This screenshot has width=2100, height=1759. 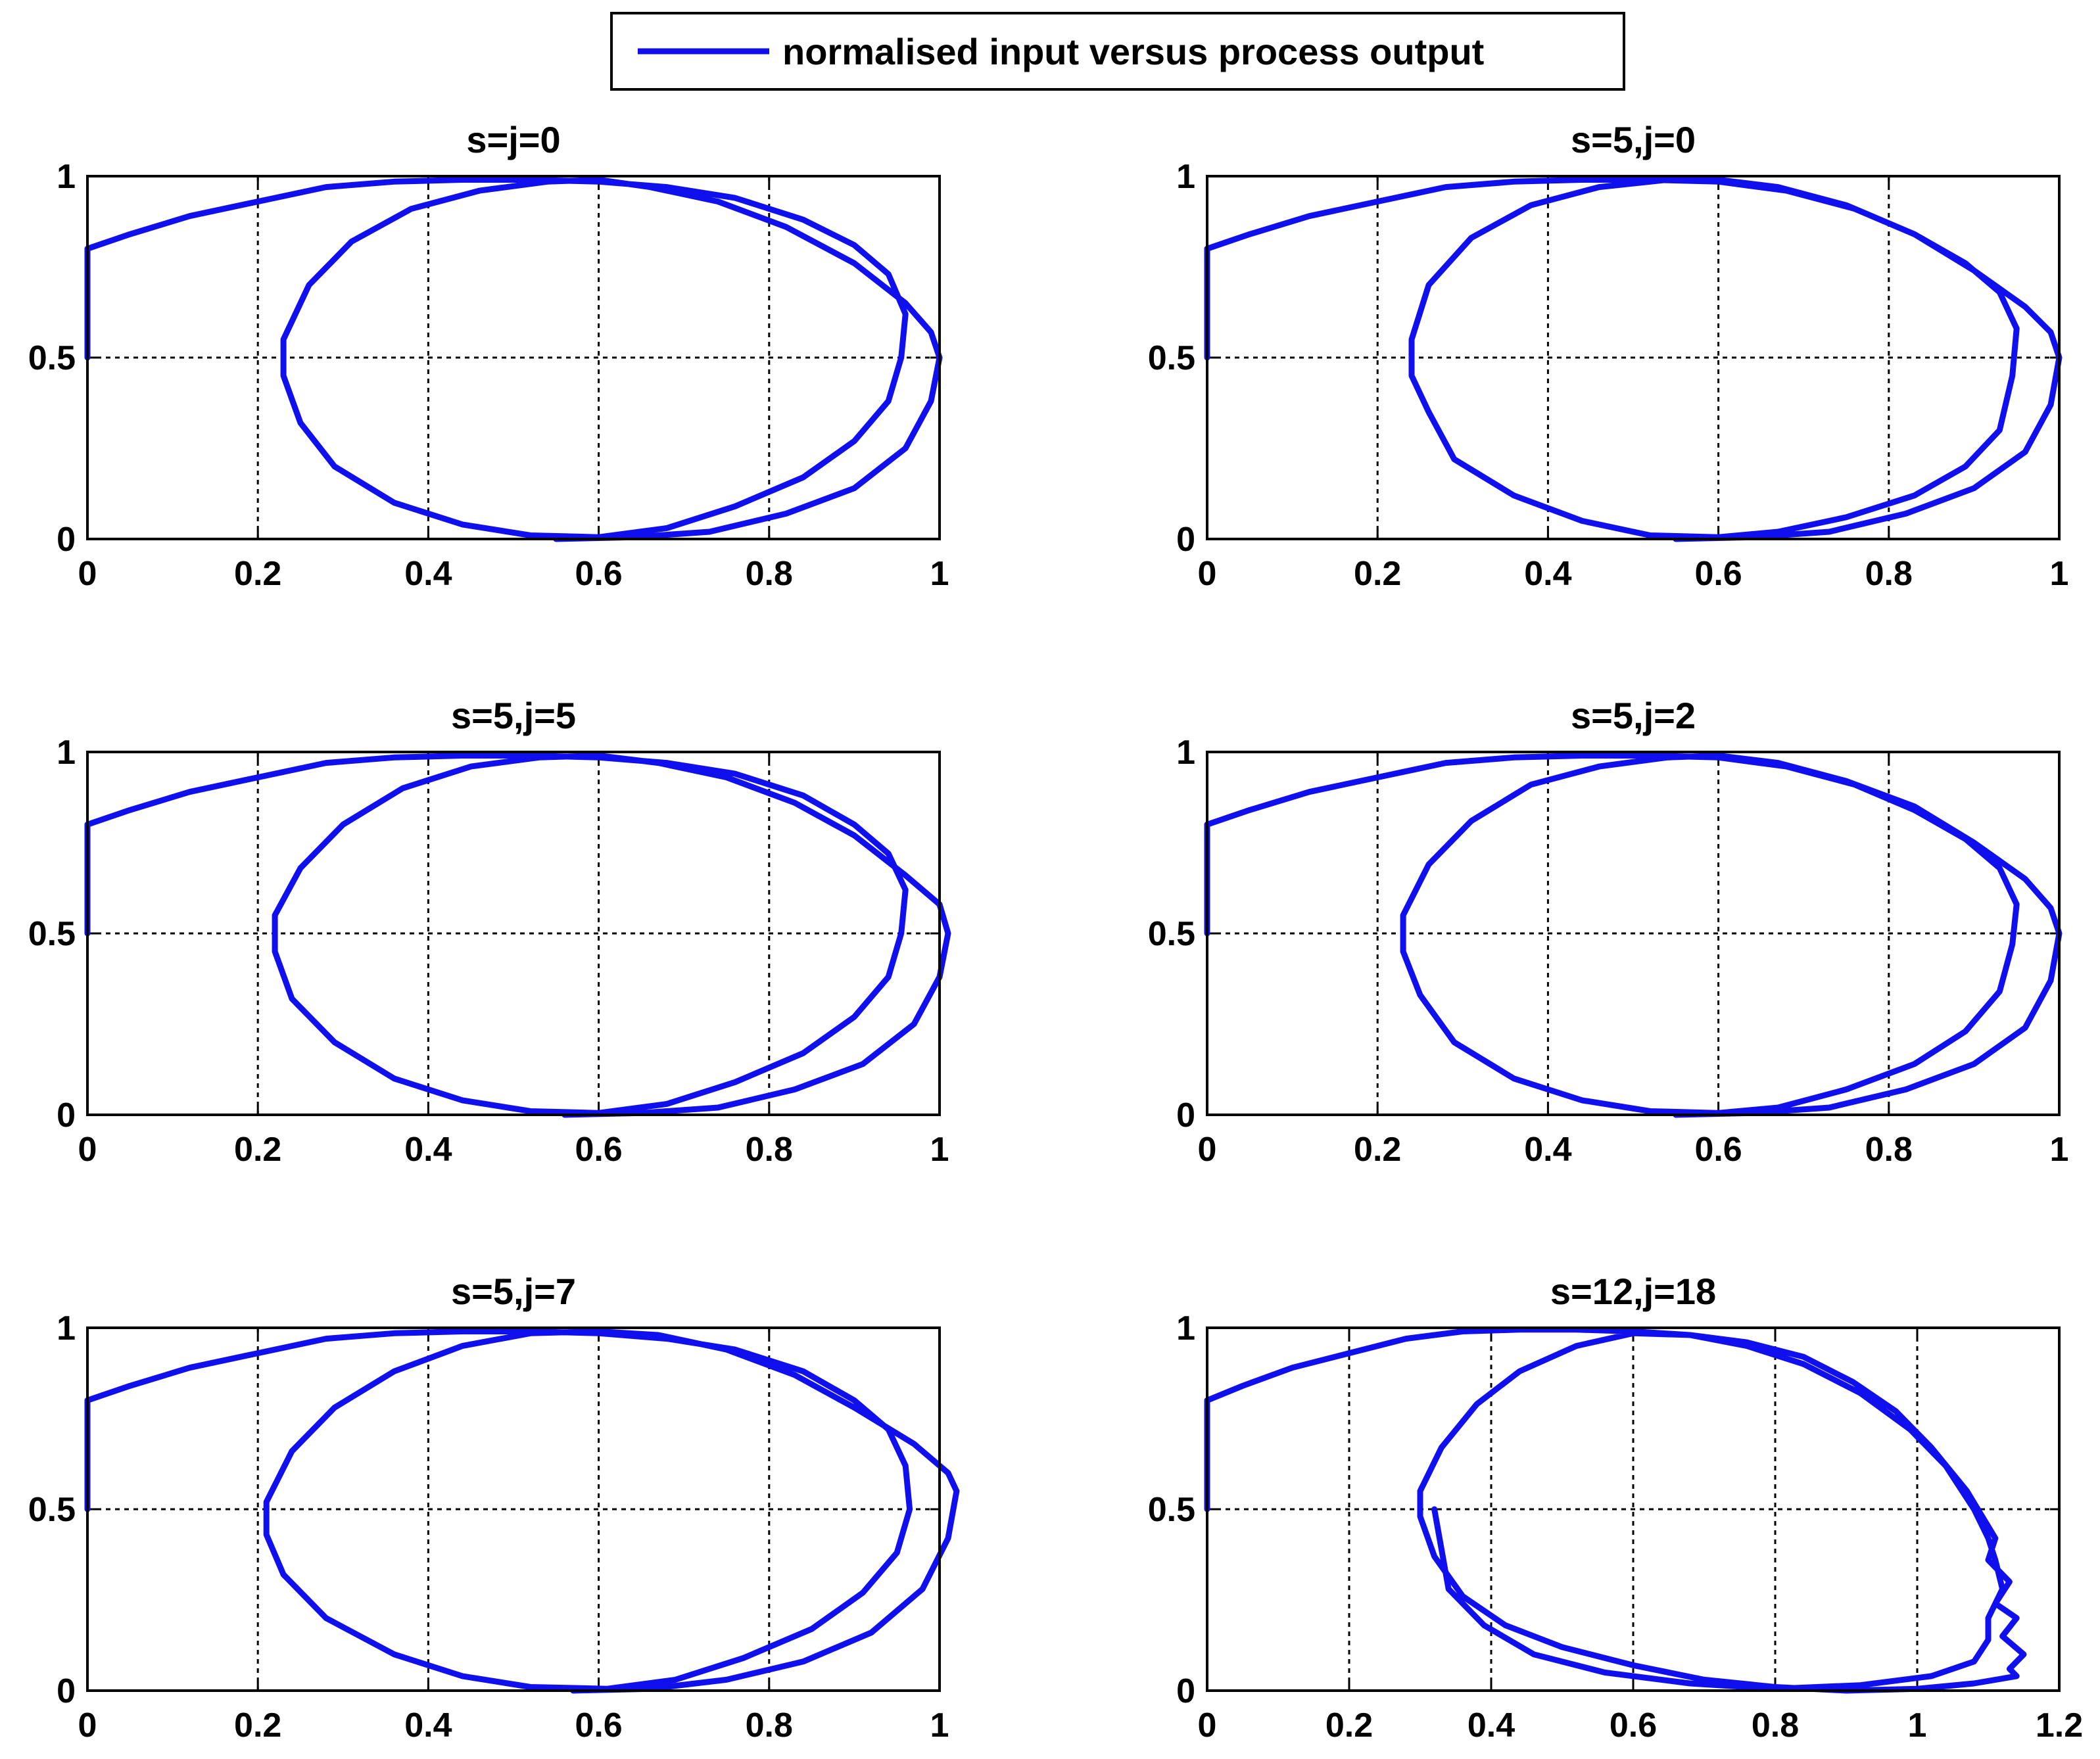 I want to click on legend-box, so click(x=1117, y=51).